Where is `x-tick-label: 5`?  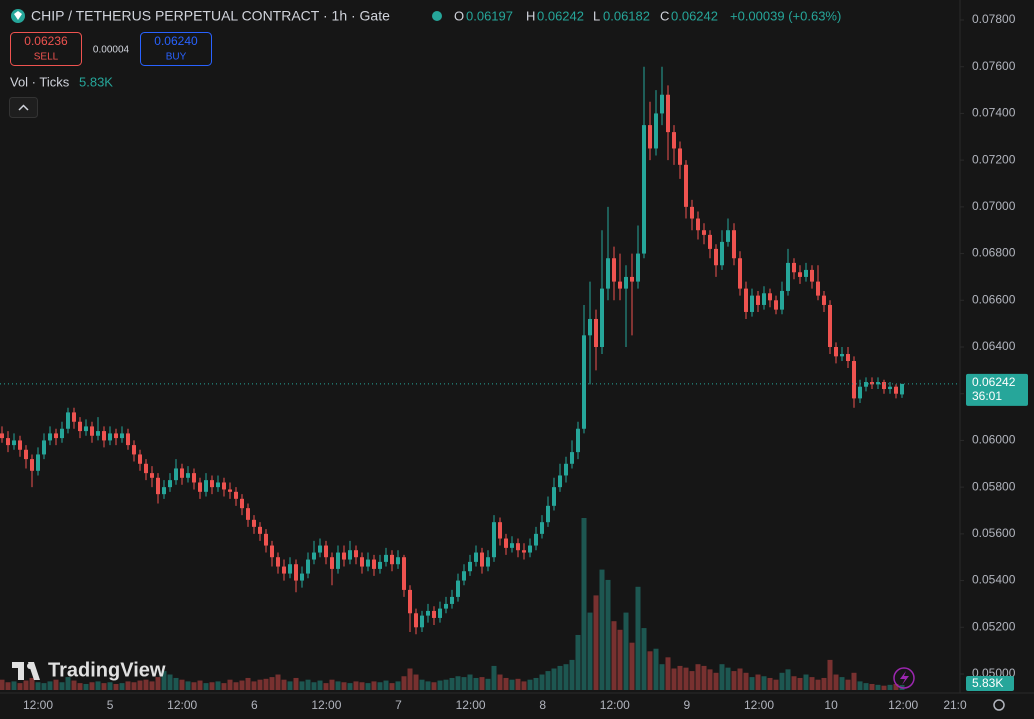
x-tick-label: 5 is located at coordinates (110, 705).